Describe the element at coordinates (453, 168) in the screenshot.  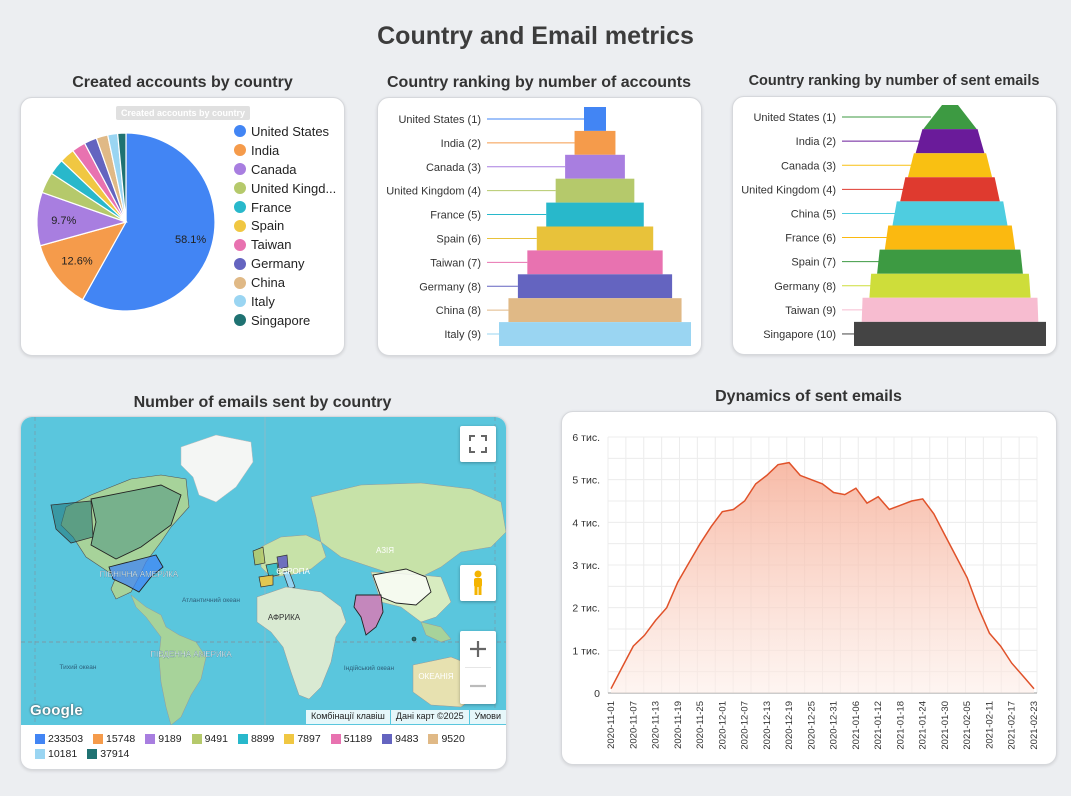
I see `rank-label-2: Canada (3)` at that location.